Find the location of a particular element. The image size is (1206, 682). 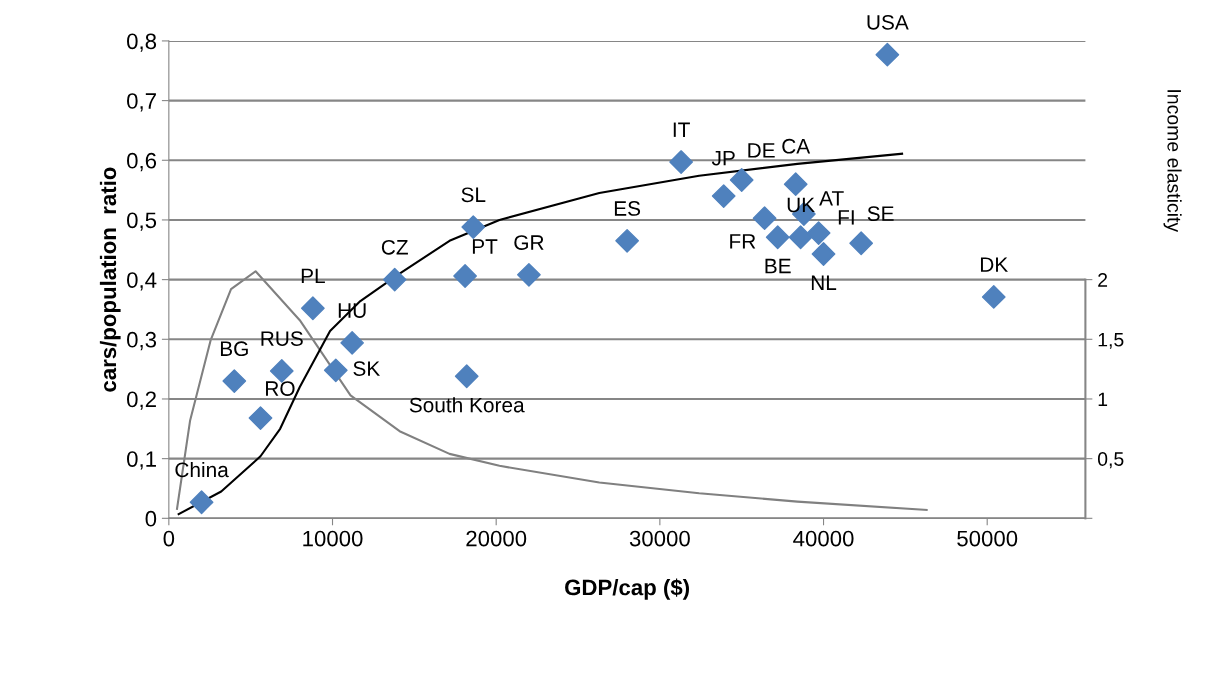

annotation: CA is located at coordinates (796, 146).